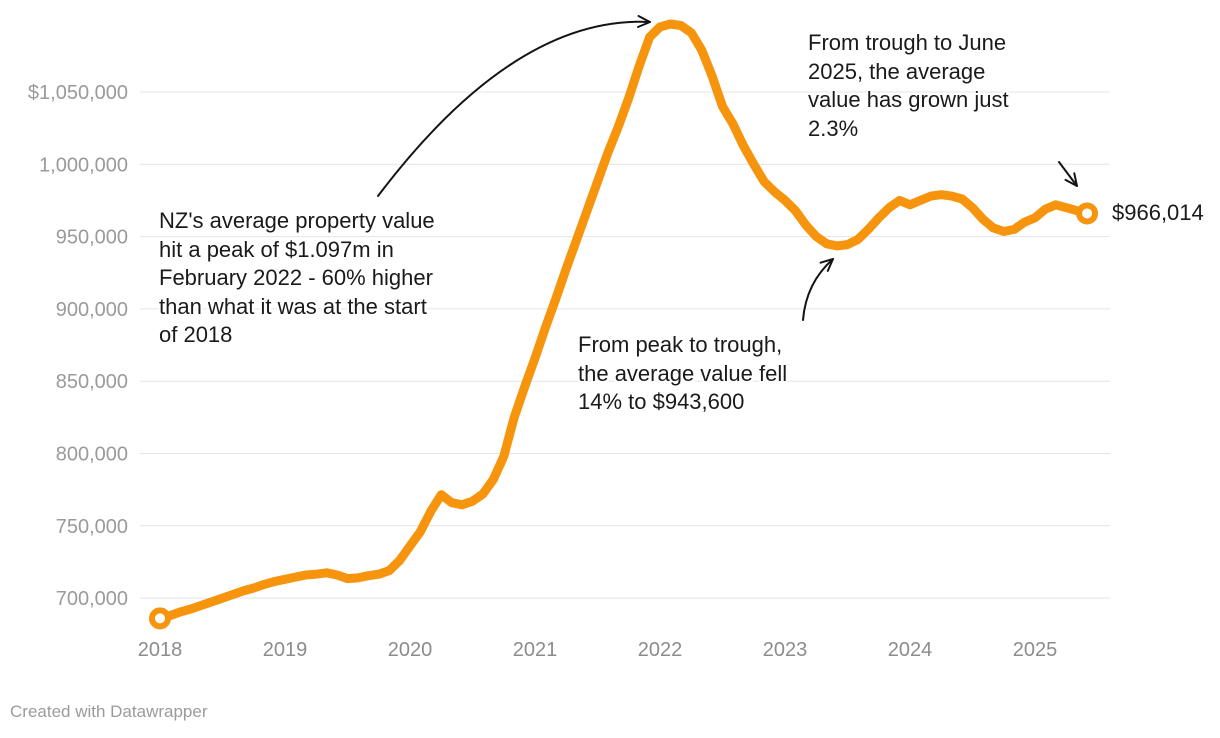  What do you see at coordinates (92, 382) in the screenshot?
I see `y-axis-label: 850,000` at bounding box center [92, 382].